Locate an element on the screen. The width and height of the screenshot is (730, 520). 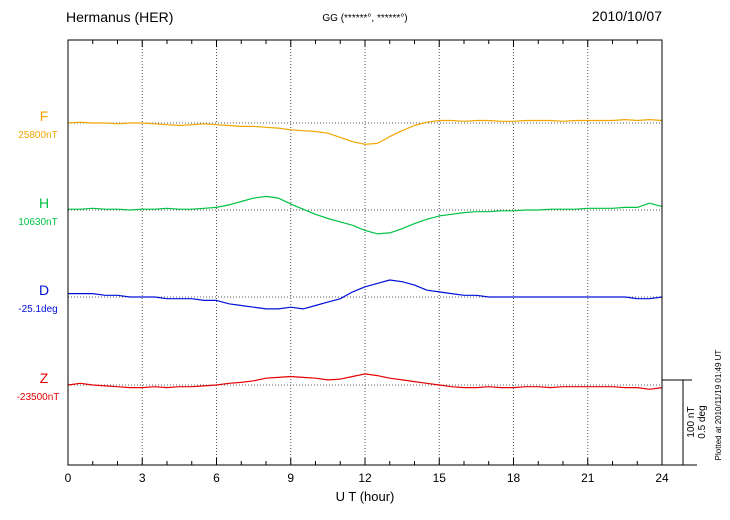
series-letter-F: F is located at coordinates (44, 116).